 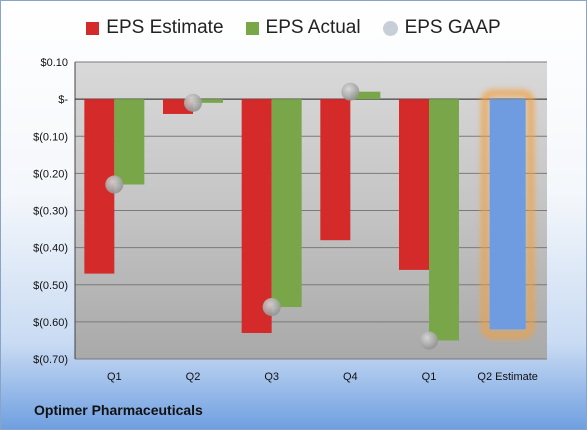 What do you see at coordinates (271, 377) in the screenshot?
I see `x-tick-label: Q3` at bounding box center [271, 377].